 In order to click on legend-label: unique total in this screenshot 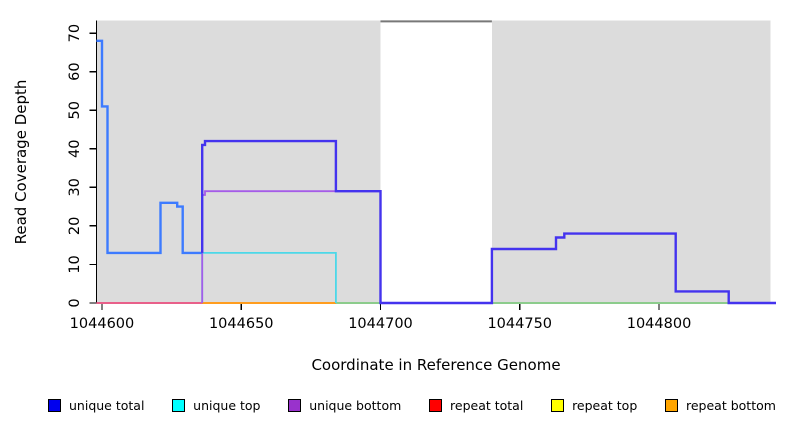, I will do `click(107, 405)`.